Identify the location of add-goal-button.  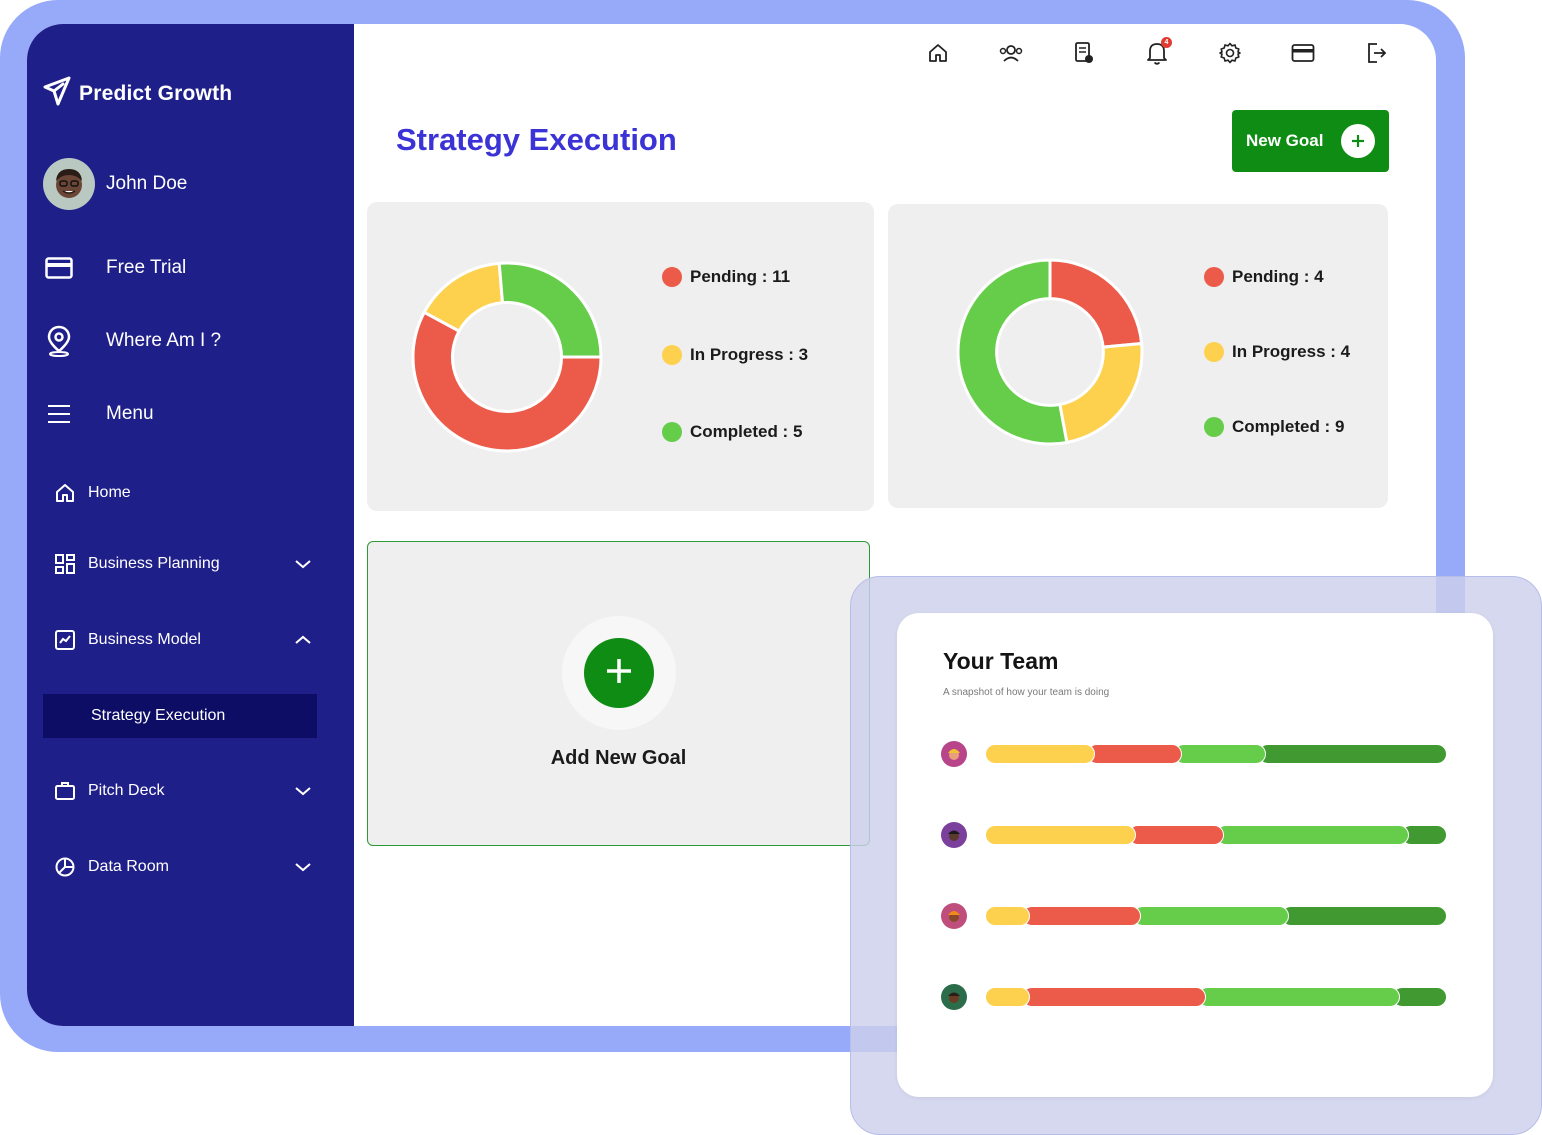
(619, 673).